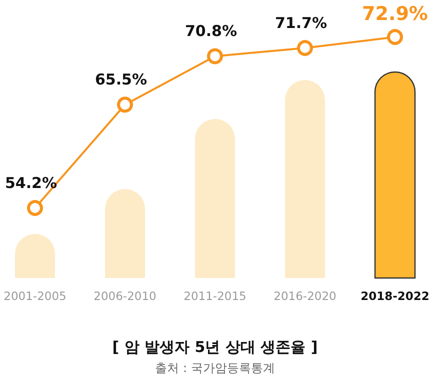 This screenshot has height=376, width=430. I want to click on data-label: 70.8%, so click(211, 31).